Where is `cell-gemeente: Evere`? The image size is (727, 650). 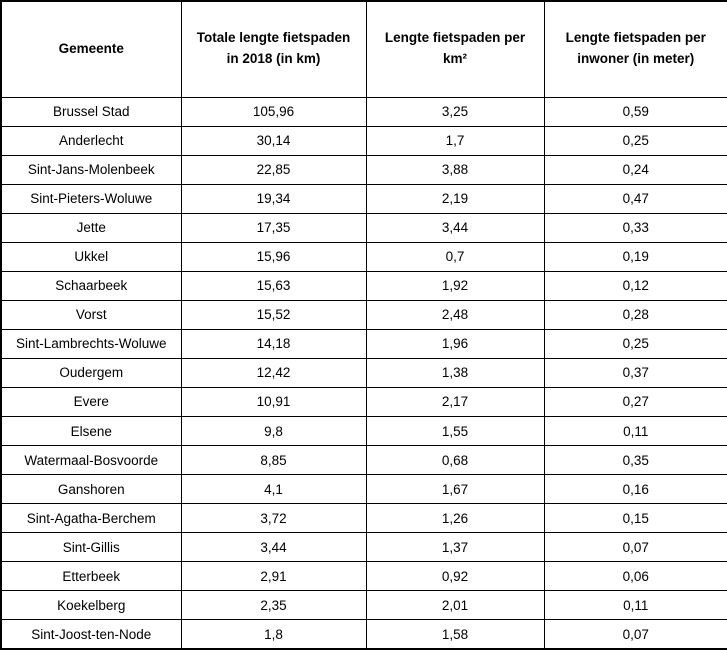
cell-gemeente: Evere is located at coordinates (91, 402).